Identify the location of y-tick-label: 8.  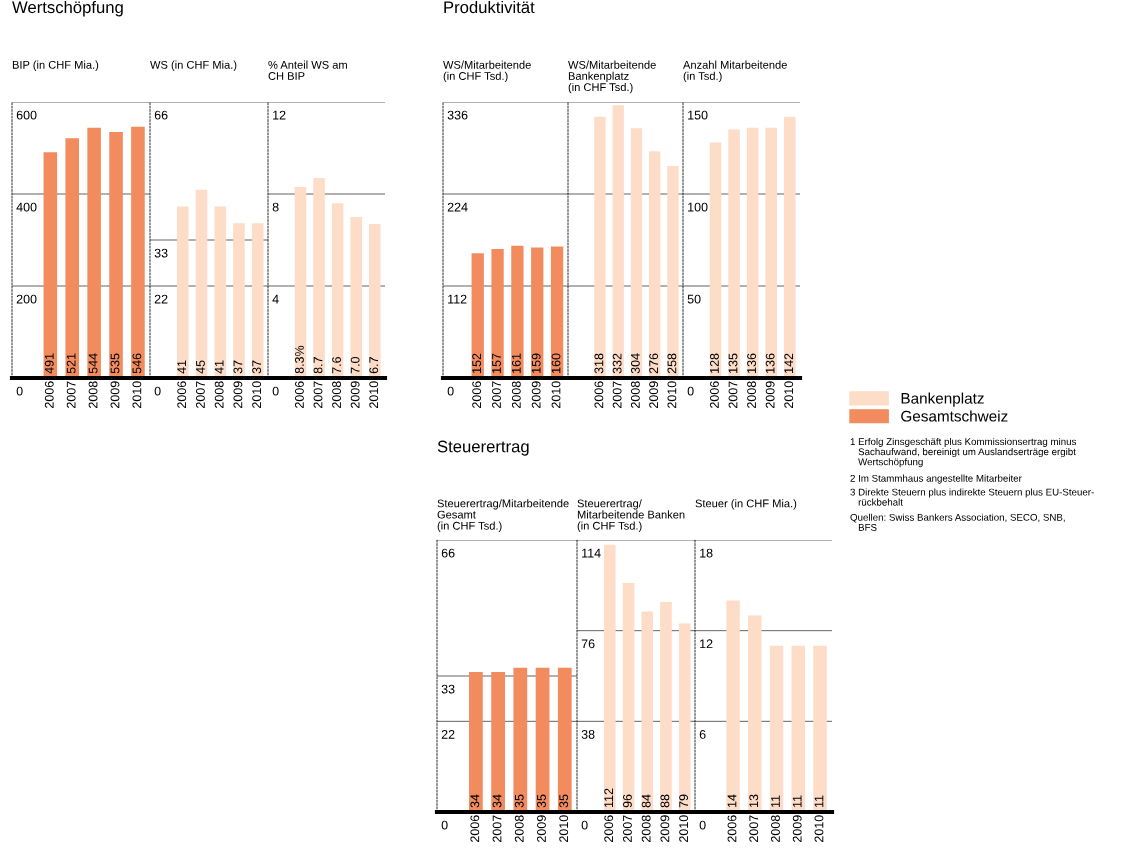
(275, 207).